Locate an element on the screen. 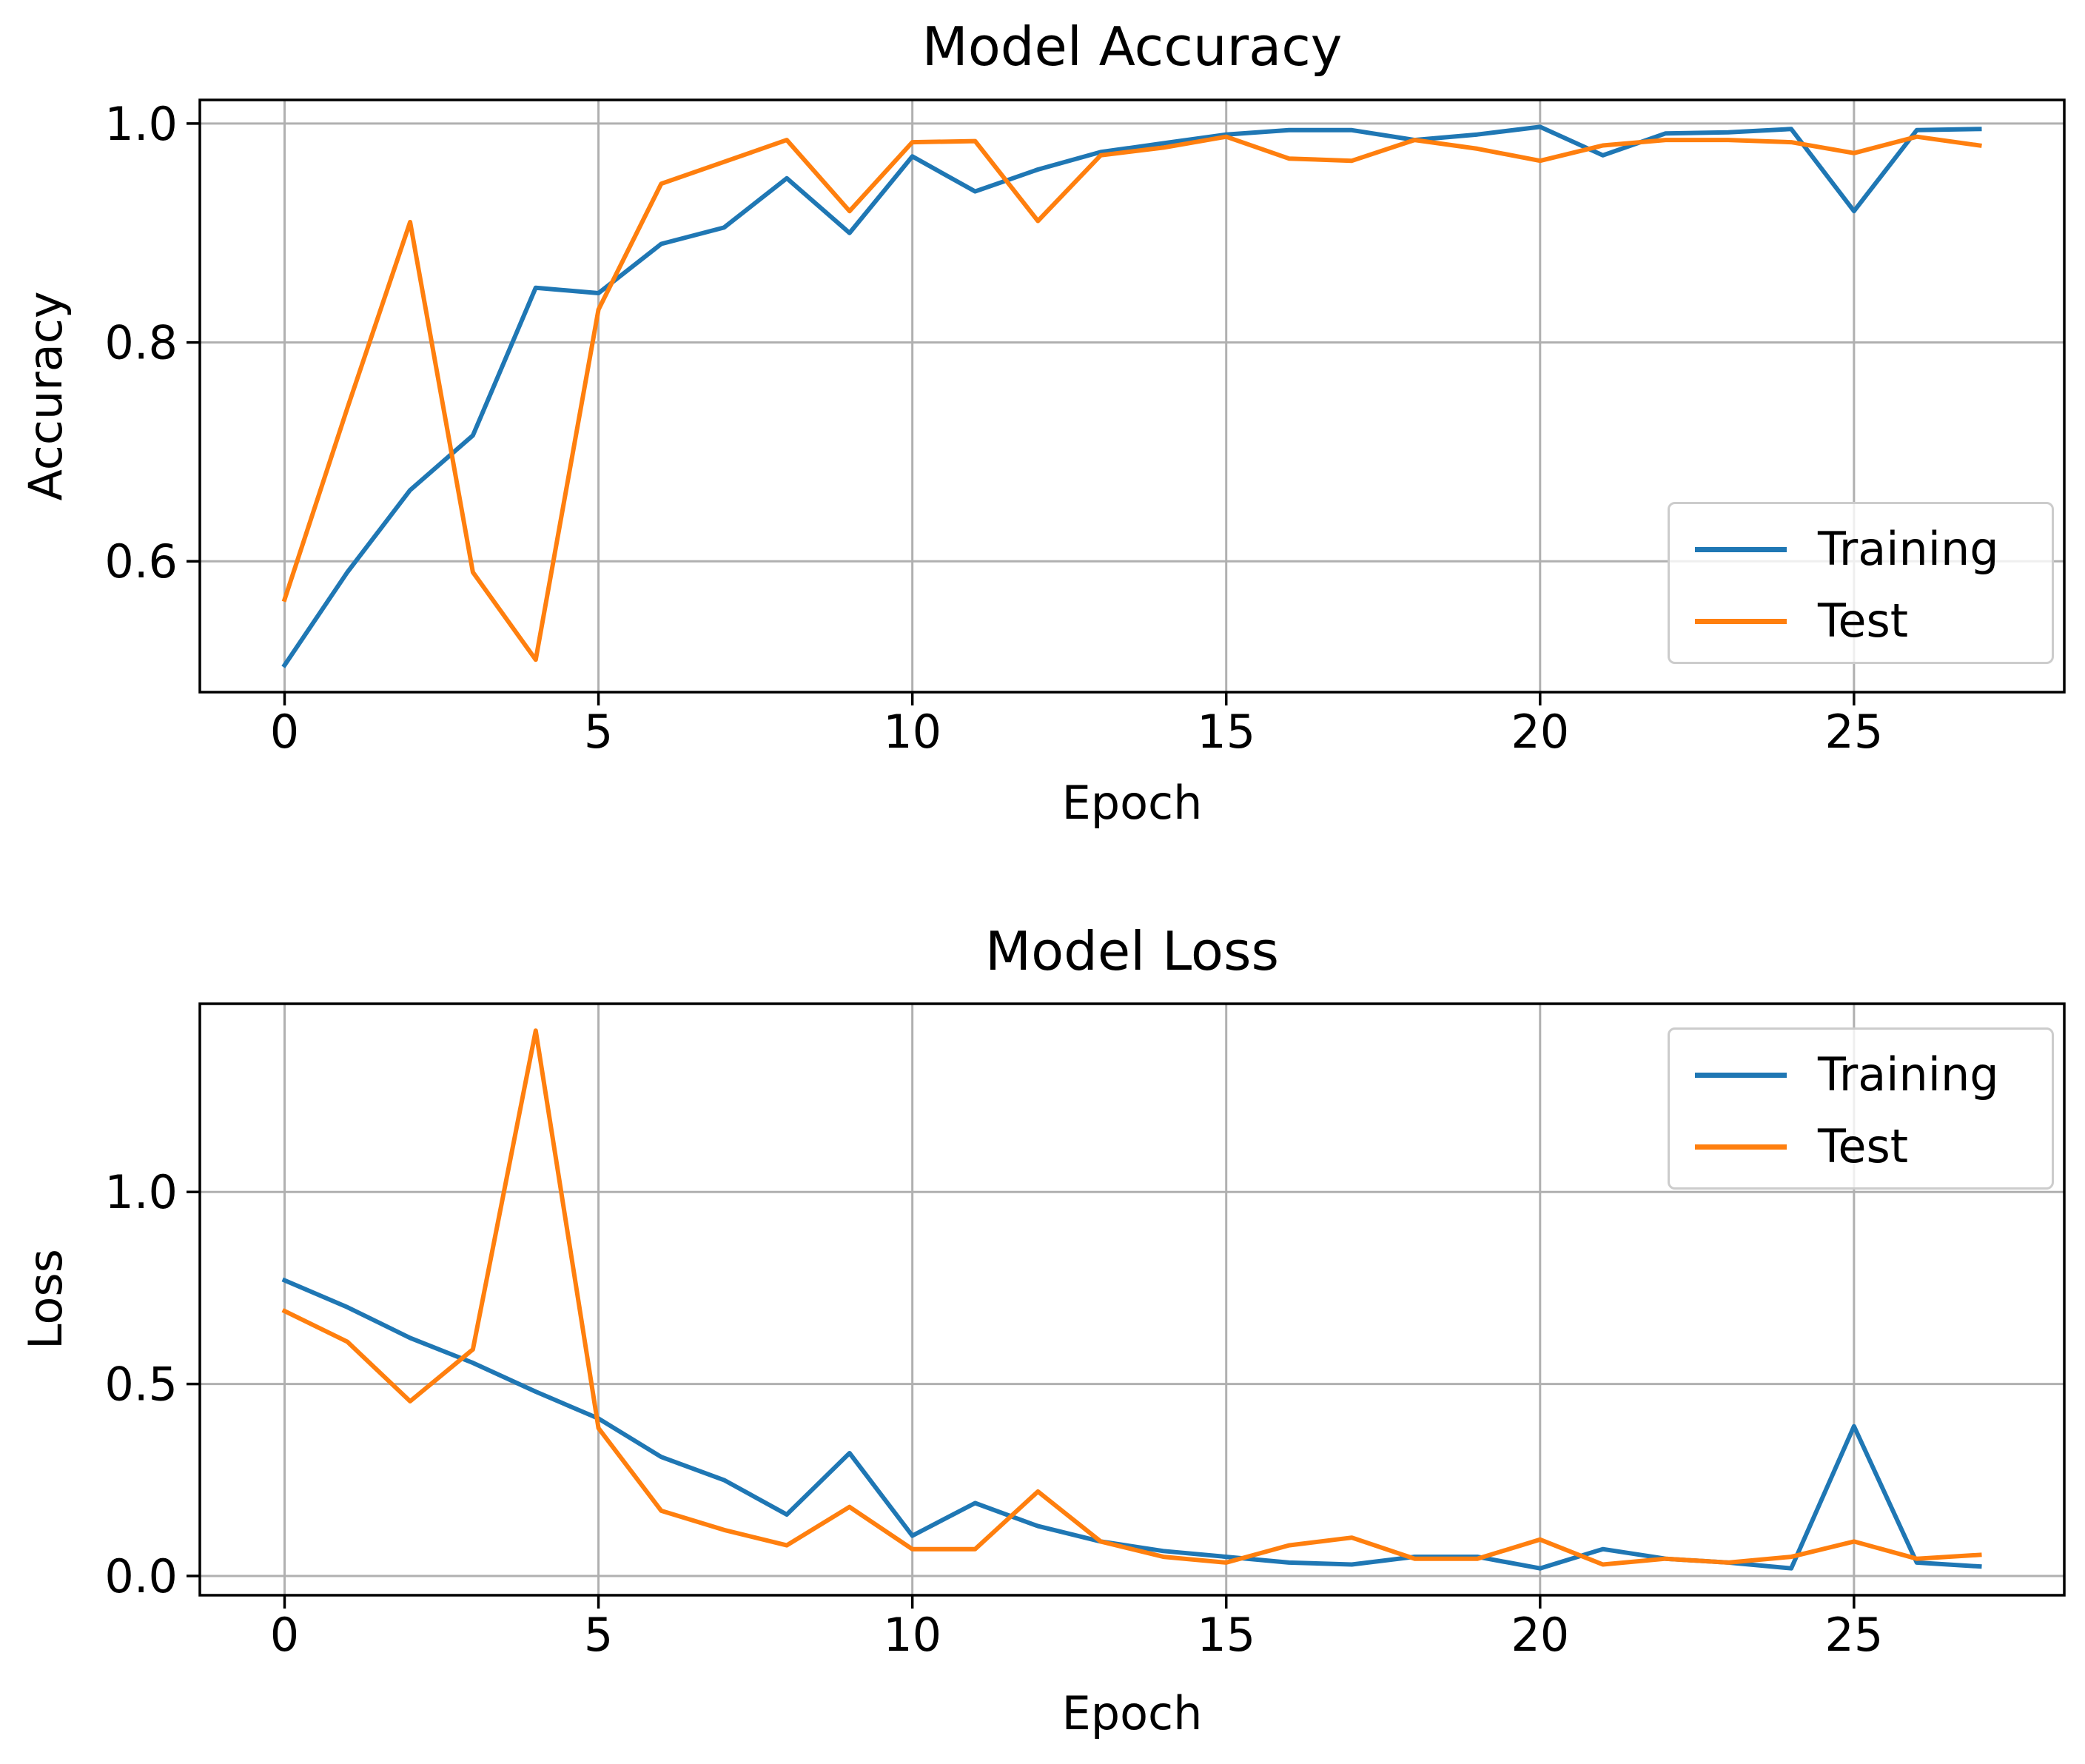 The image size is (2085, 1764). loss-x-axis-label: Epoch is located at coordinates (1132, 1713).